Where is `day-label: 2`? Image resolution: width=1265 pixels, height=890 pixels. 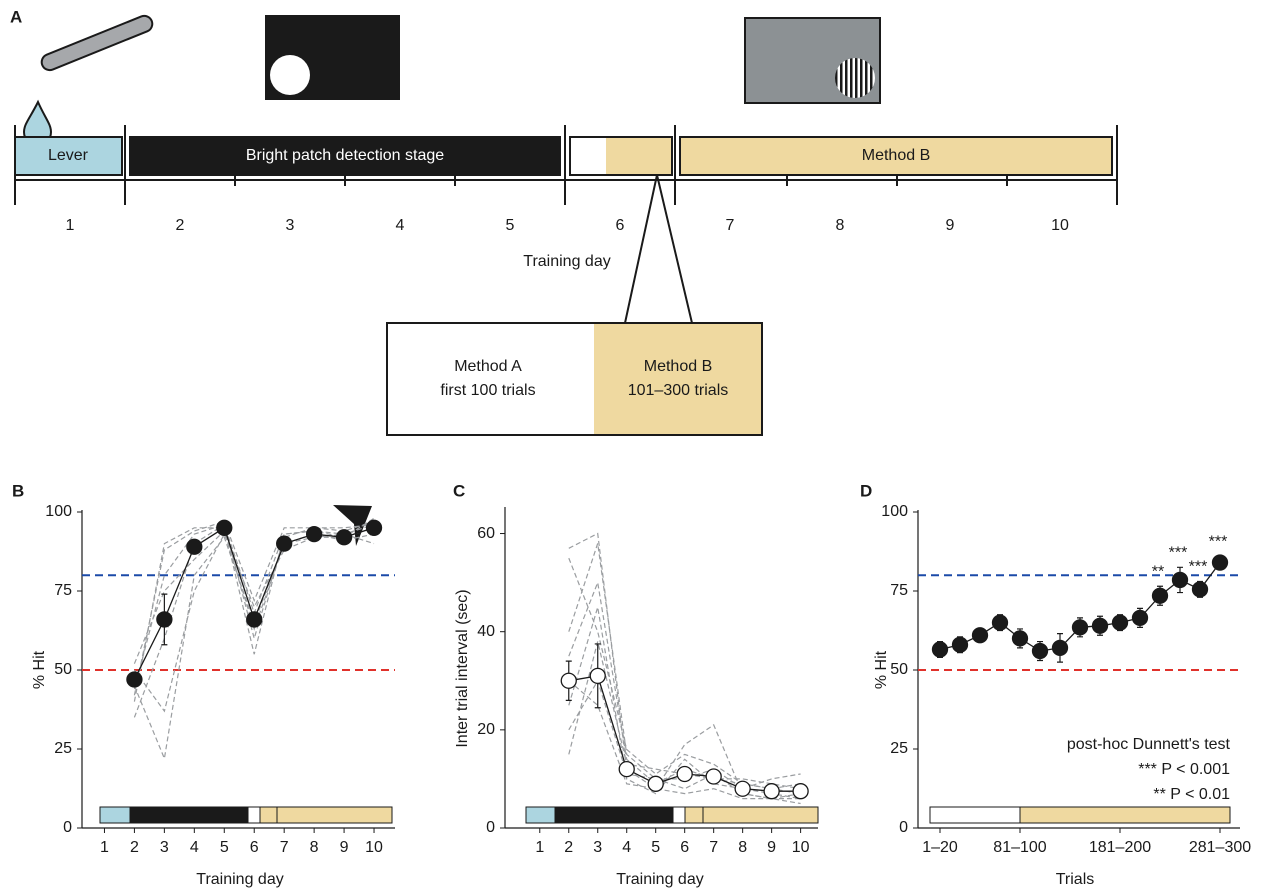 day-label: 2 is located at coordinates (180, 225).